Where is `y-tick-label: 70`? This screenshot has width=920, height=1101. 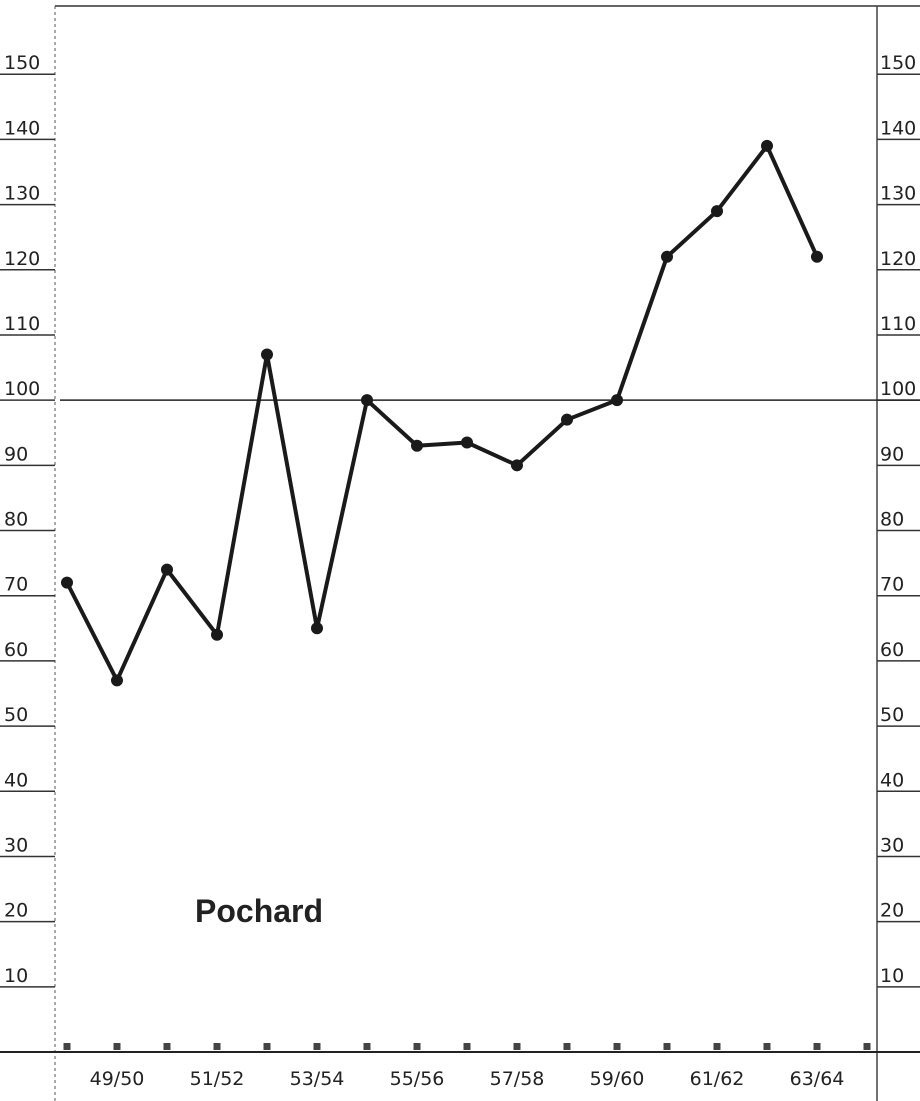
y-tick-label: 70 is located at coordinates (16, 585).